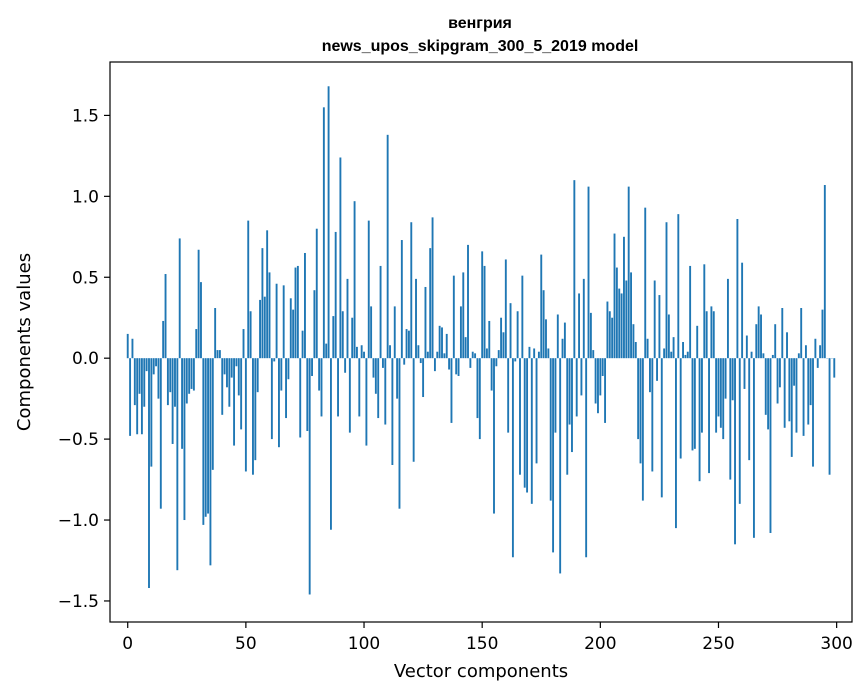  I want to click on x-tick-label: 0, so click(127, 644).